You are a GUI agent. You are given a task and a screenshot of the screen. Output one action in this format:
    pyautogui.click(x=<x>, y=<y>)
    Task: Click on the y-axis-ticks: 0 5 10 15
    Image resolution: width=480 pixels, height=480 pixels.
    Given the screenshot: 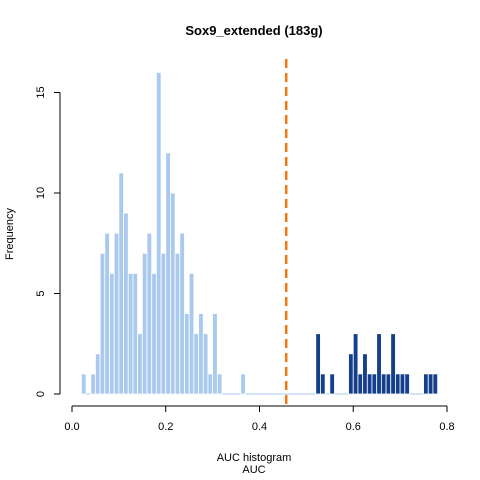 What is the action you would take?
    pyautogui.click(x=47, y=241)
    